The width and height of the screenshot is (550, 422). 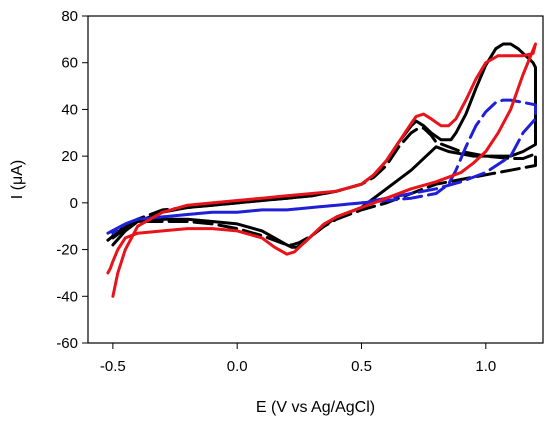 I want to click on x-tick-label: 0.0, so click(x=237, y=366).